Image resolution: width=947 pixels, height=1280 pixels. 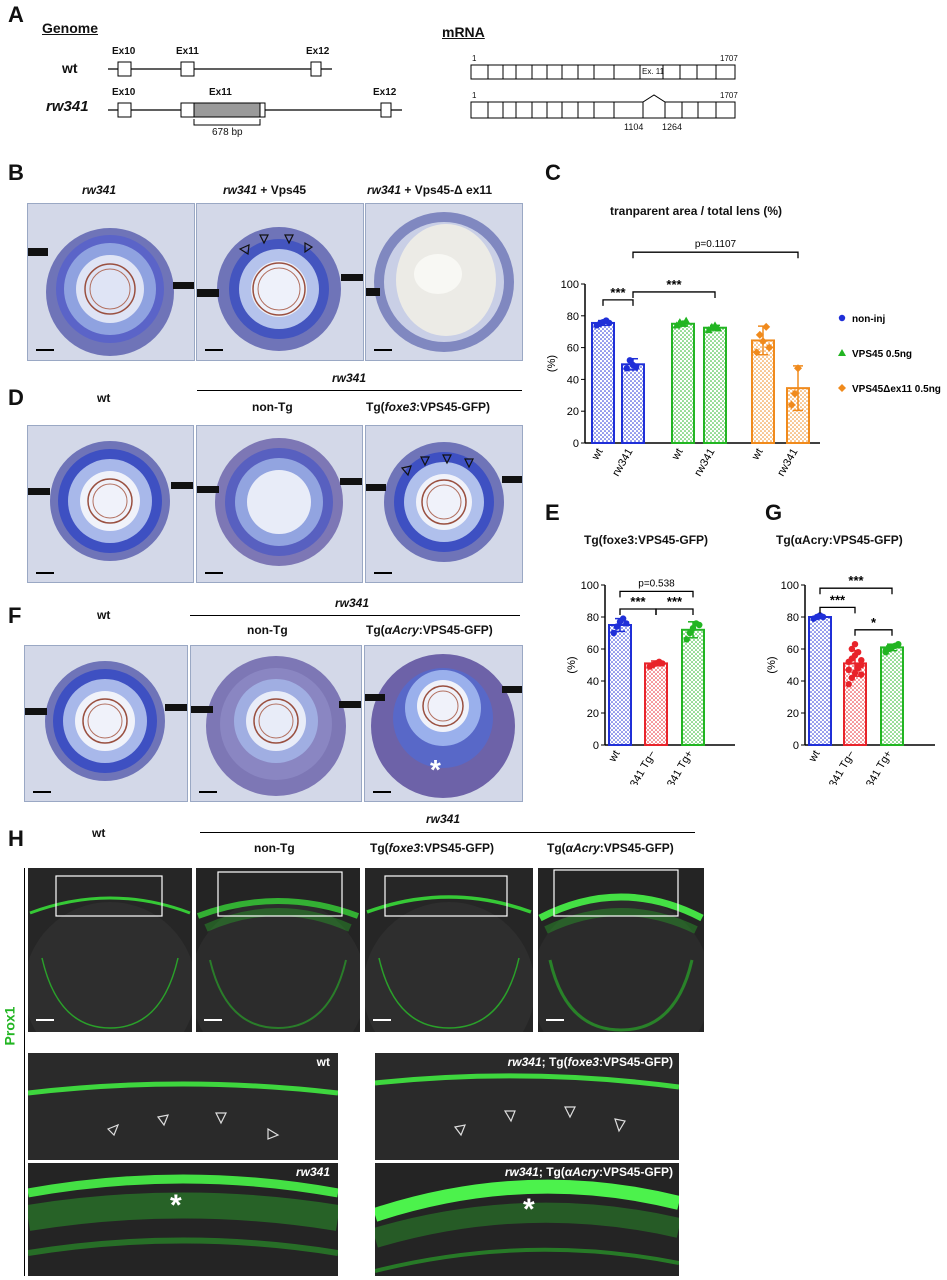 What do you see at coordinates (449, 950) in the screenshot?
I see `fluorescence-h-tg-foxe3` at bounding box center [449, 950].